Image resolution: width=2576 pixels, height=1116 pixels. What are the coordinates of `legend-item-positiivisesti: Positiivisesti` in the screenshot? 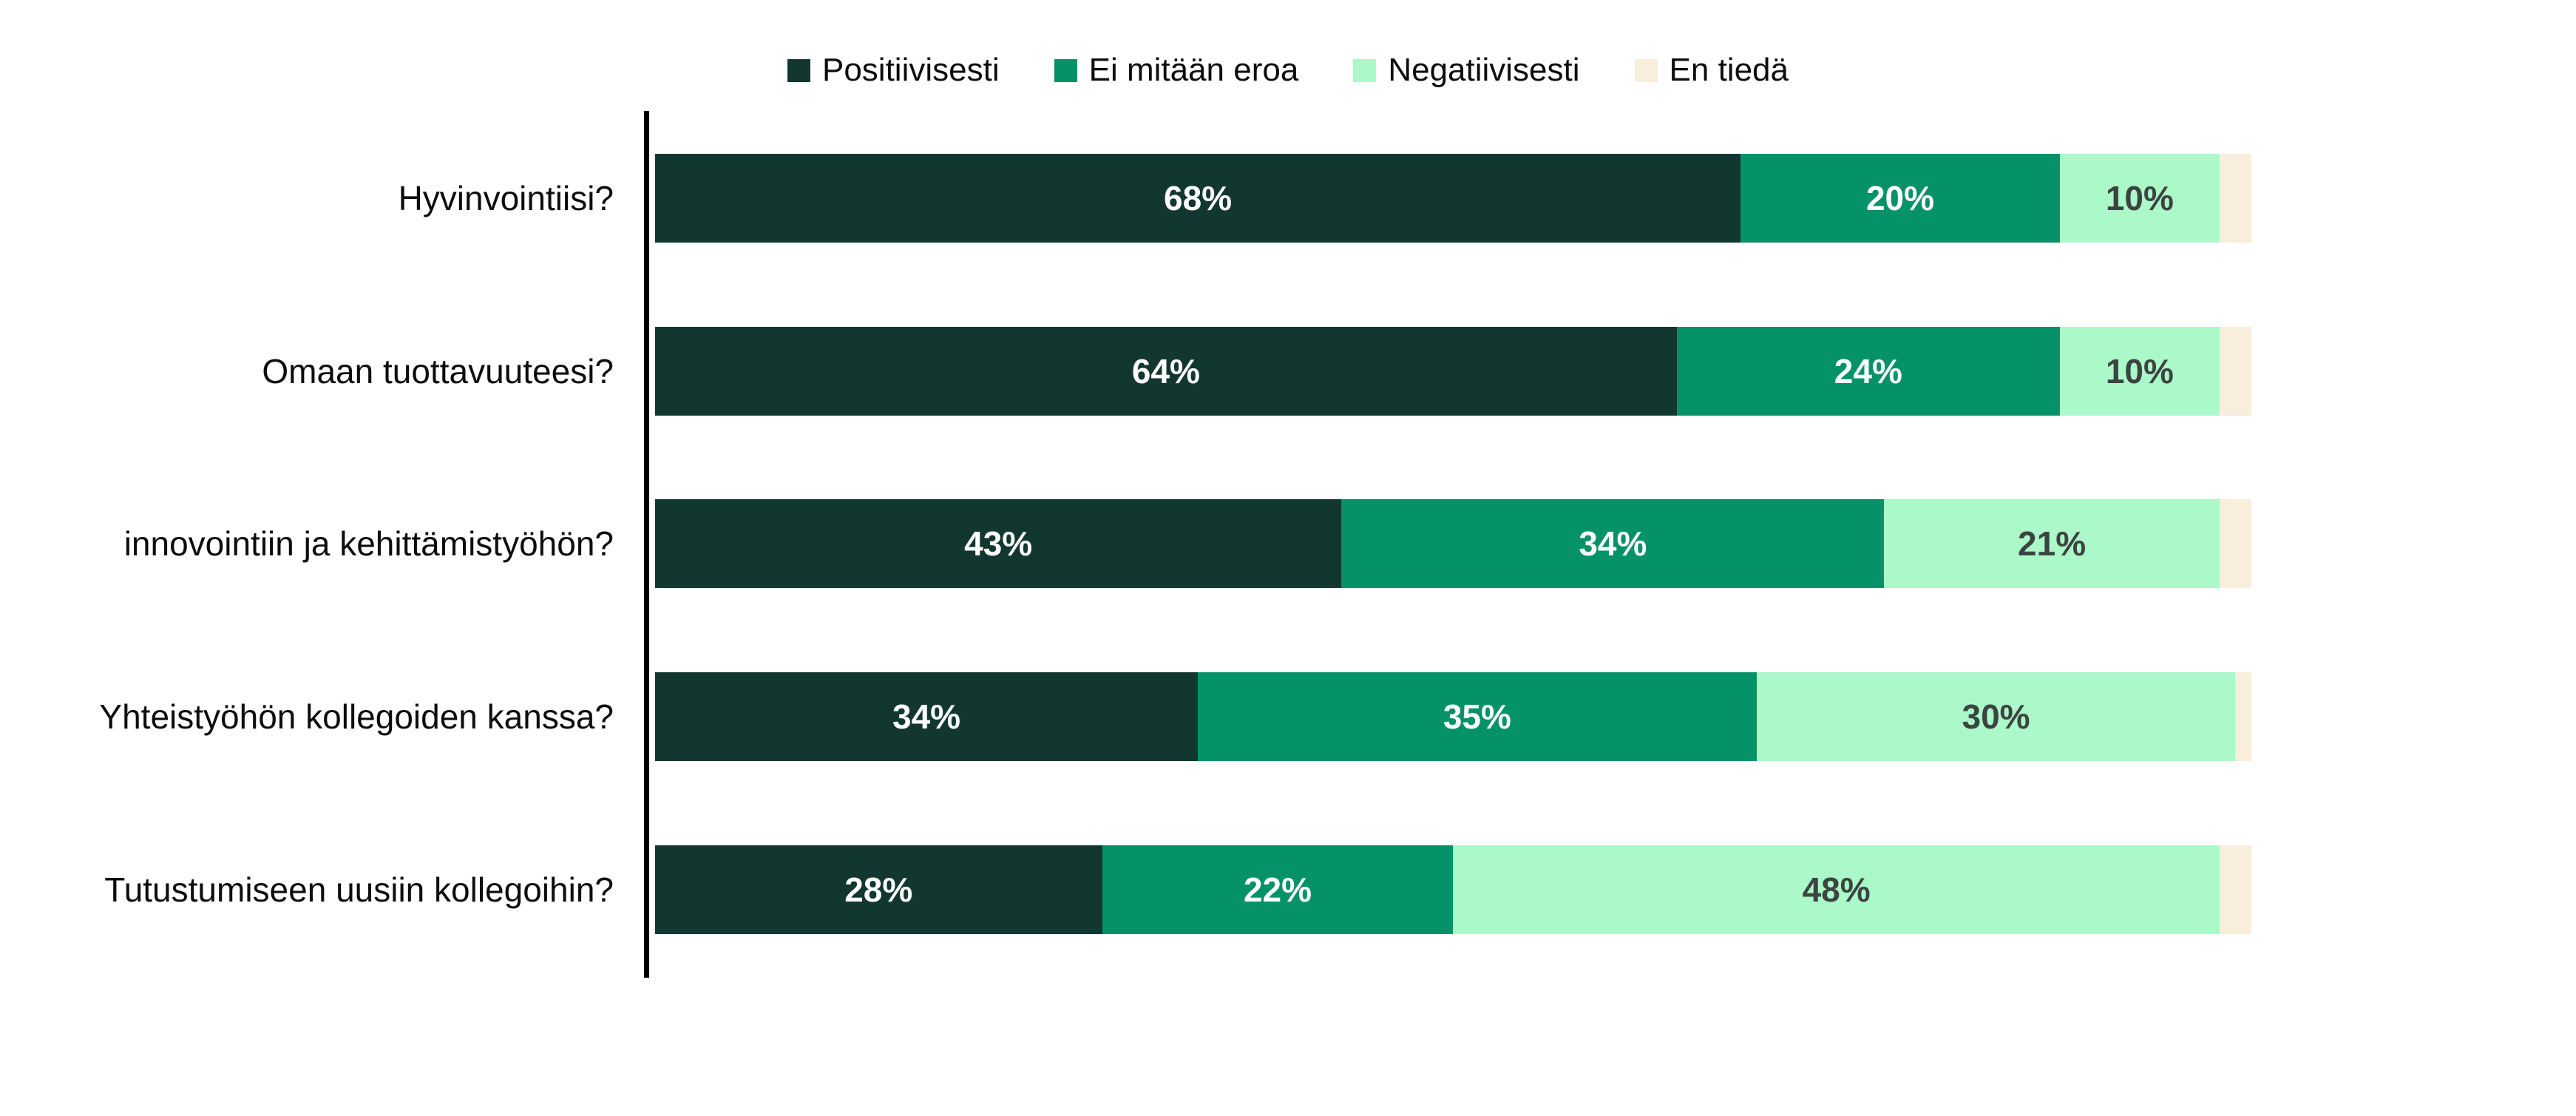 It's located at (893, 70).